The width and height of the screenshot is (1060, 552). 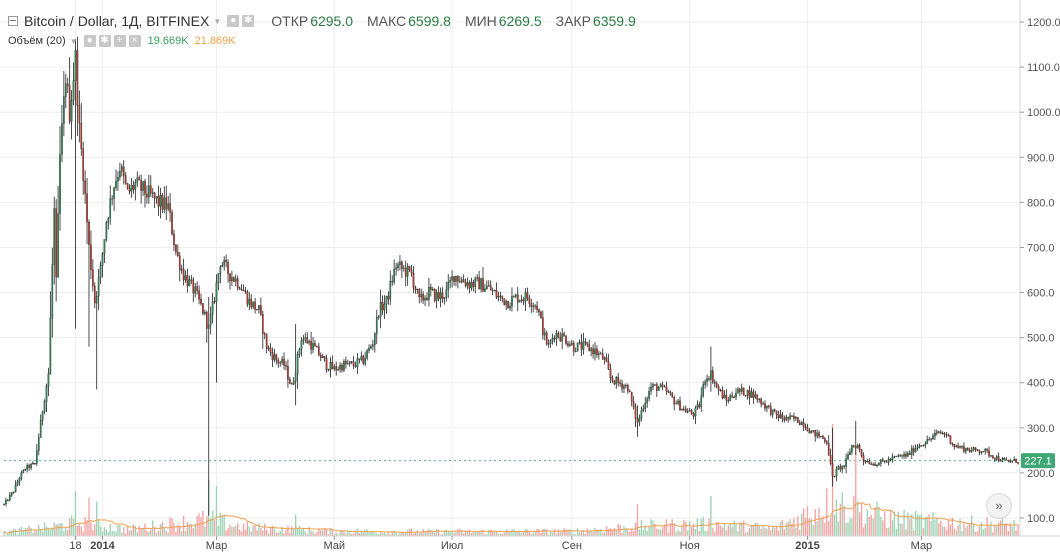 What do you see at coordinates (807, 546) in the screenshot?
I see `time-tick-label: 2015` at bounding box center [807, 546].